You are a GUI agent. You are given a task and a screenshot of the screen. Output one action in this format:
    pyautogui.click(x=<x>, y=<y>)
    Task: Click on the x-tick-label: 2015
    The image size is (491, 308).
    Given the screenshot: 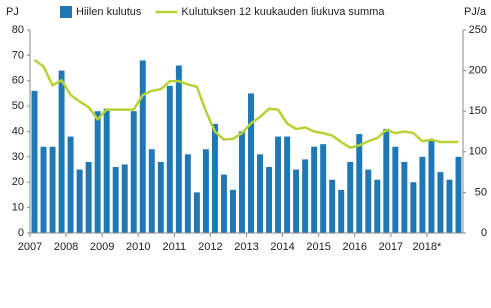 What is the action you would take?
    pyautogui.click(x=318, y=247)
    